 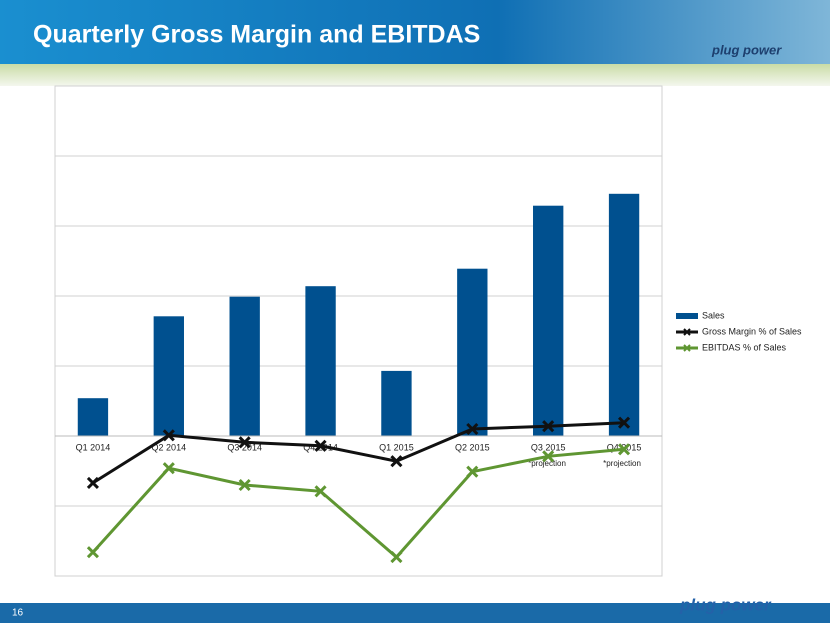 I want to click on header-logo: plug power, so click(x=746, y=49).